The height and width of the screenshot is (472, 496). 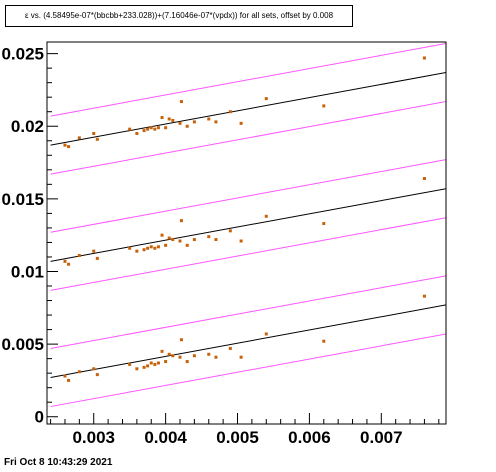 I want to click on y-tick-label: 0.005, so click(x=22, y=344).